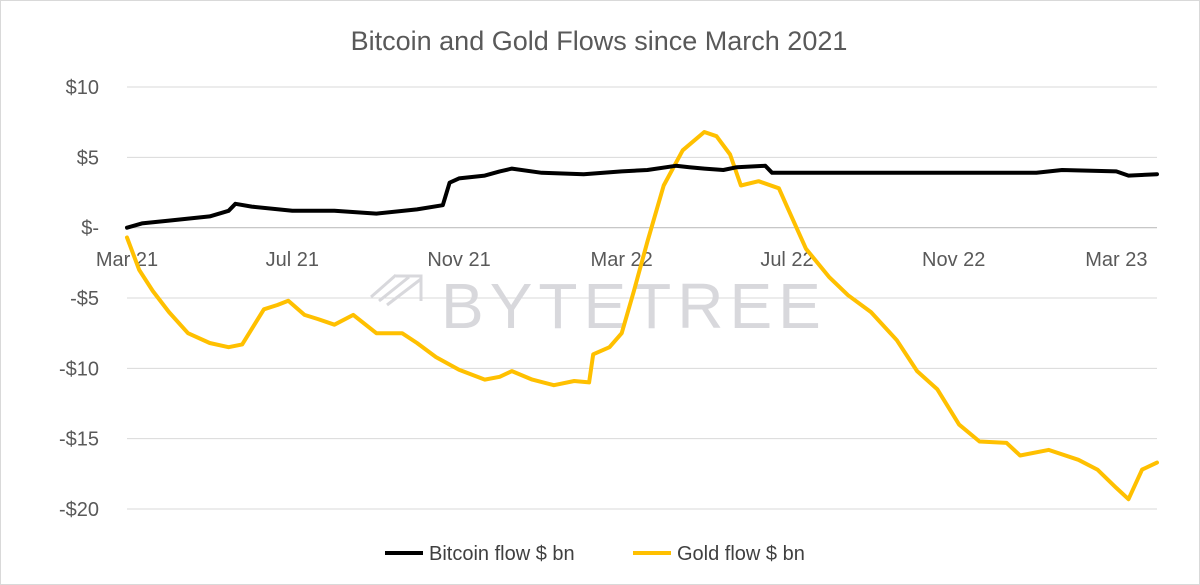  I want to click on x-tick-label: Mar 22, so click(622, 260).